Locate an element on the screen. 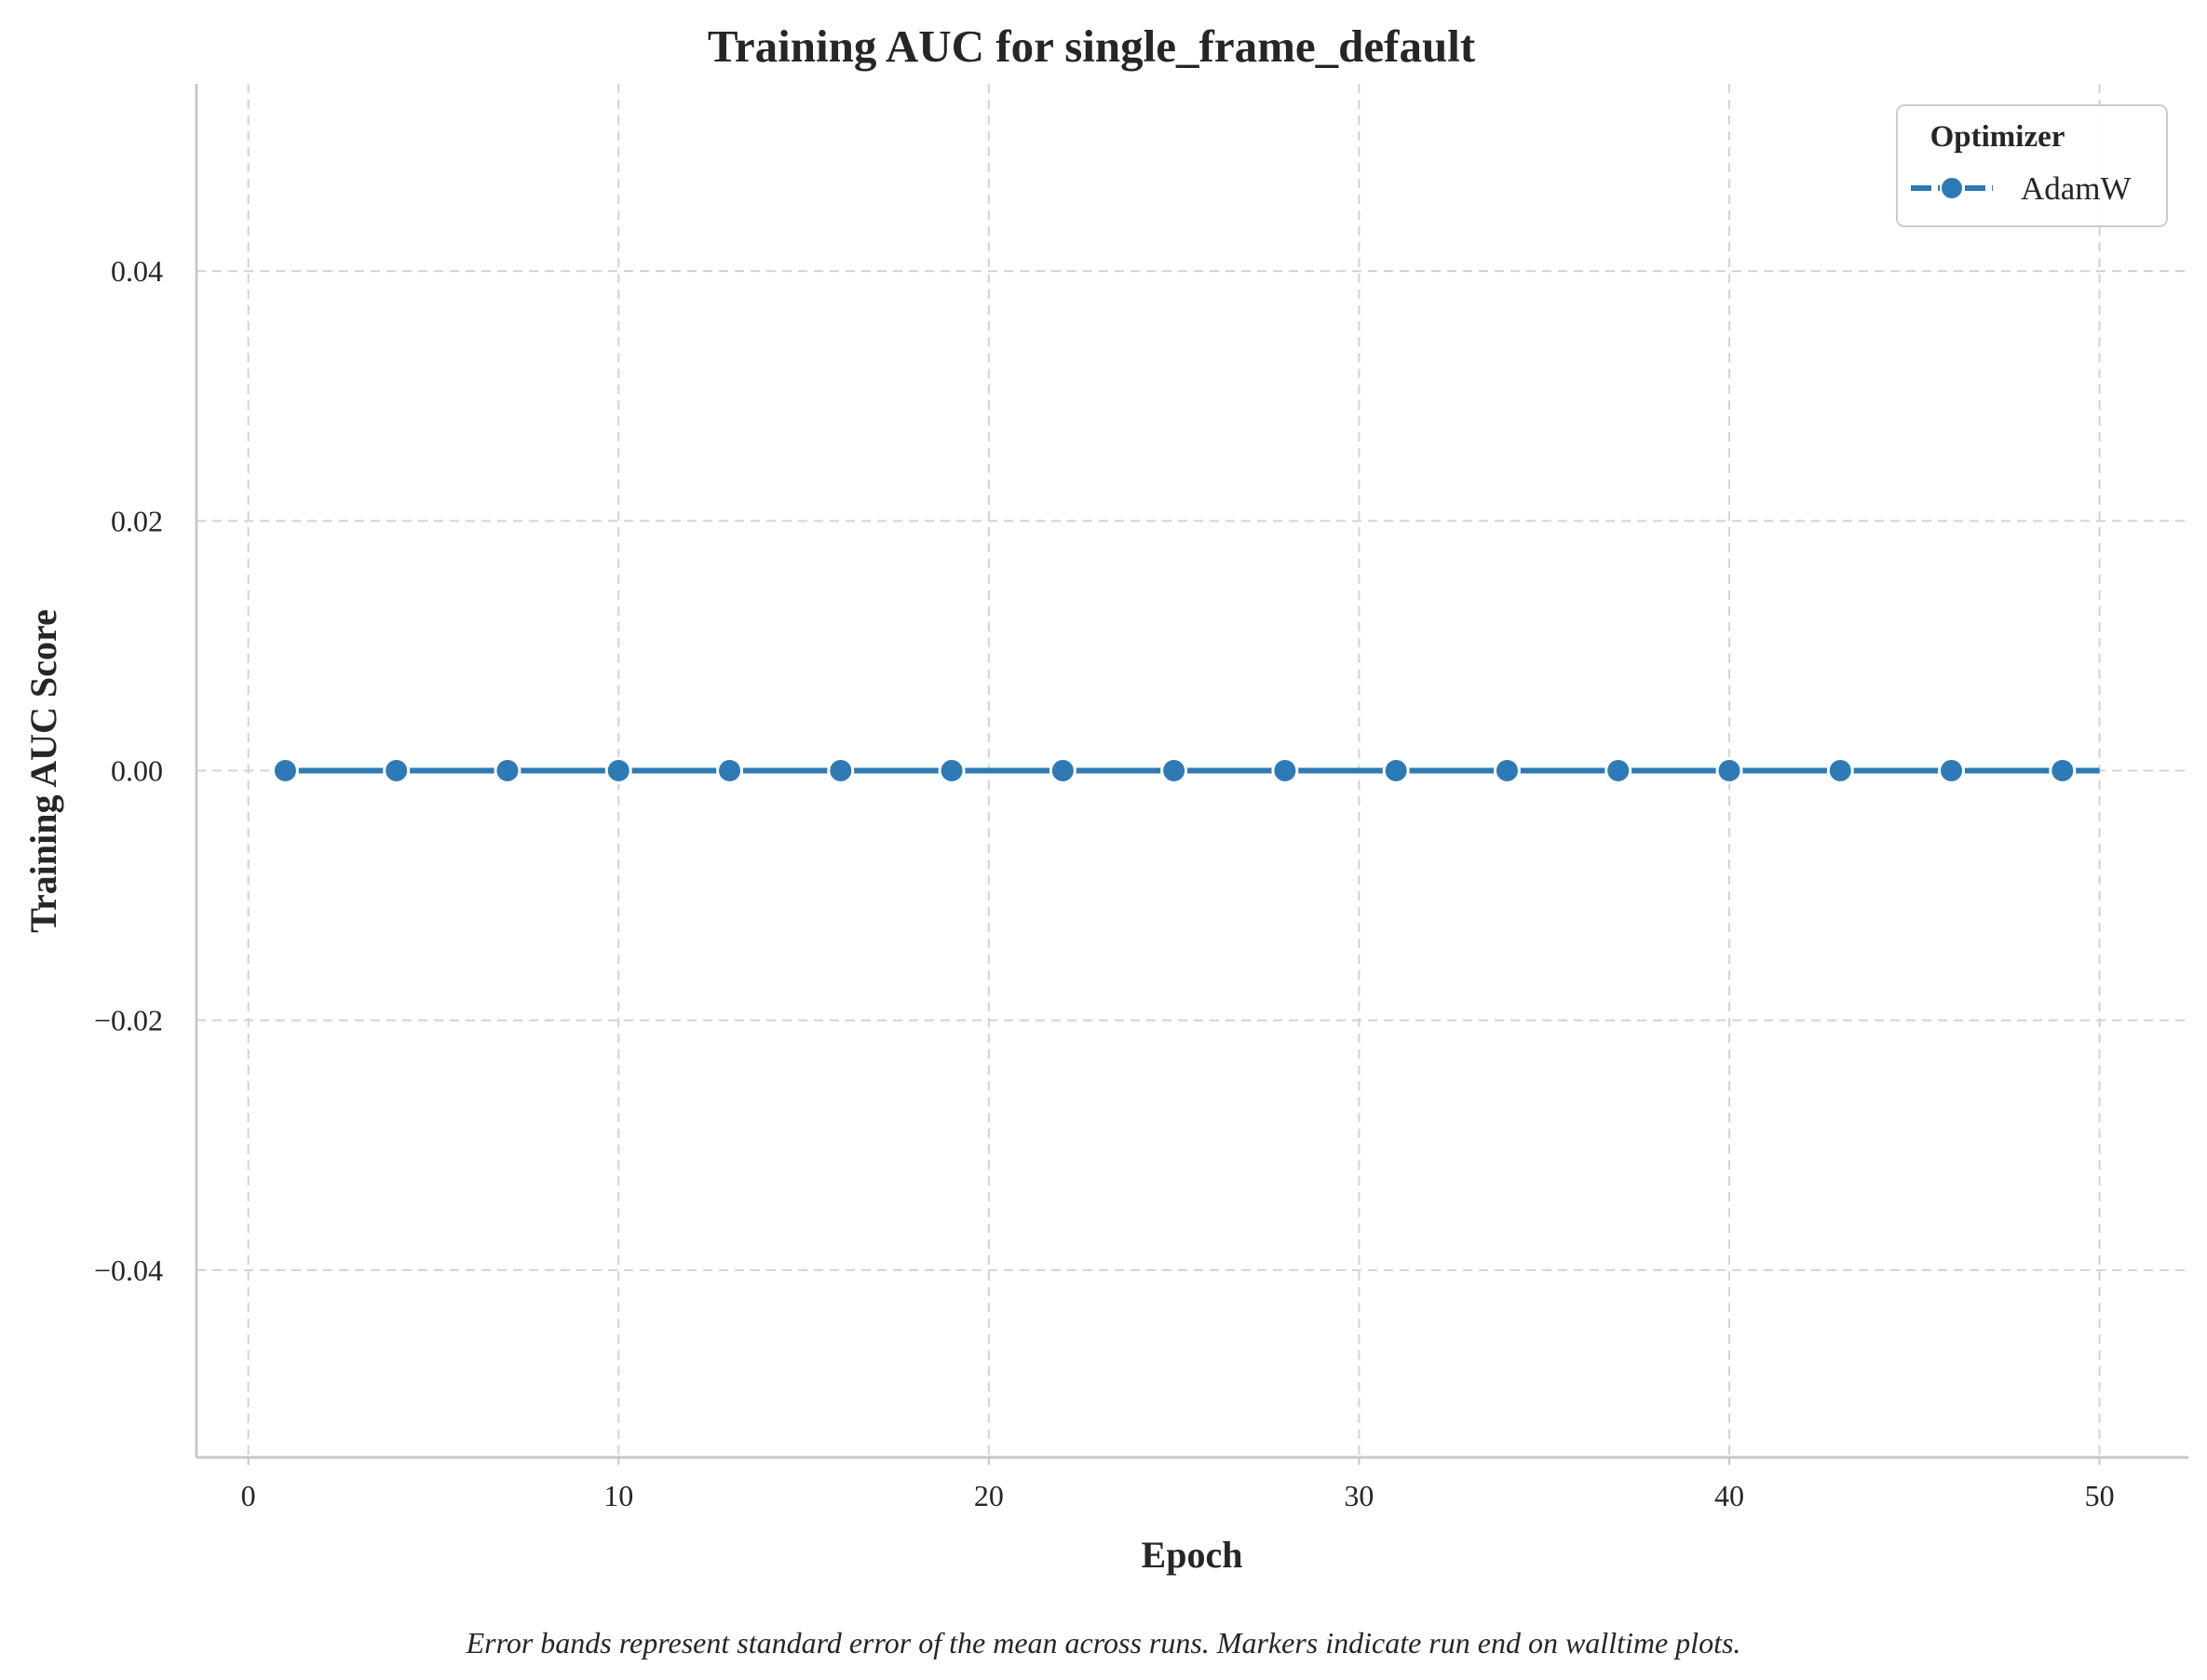 Image resolution: width=2207 pixels, height=1680 pixels. y-axis-label: Training AUC Score is located at coordinates (43, 770).